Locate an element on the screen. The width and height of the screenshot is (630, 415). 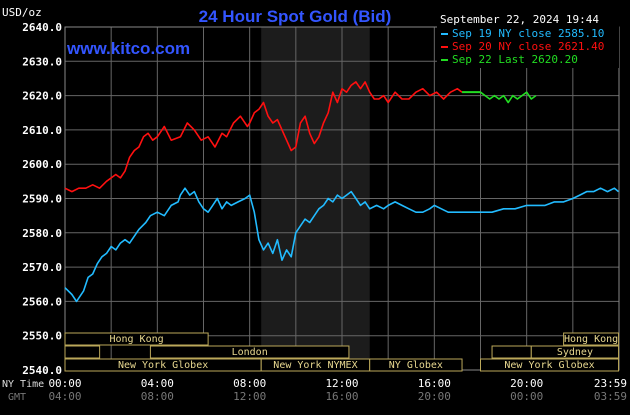
y-tick-label: 2590.0 is located at coordinates (42, 199).